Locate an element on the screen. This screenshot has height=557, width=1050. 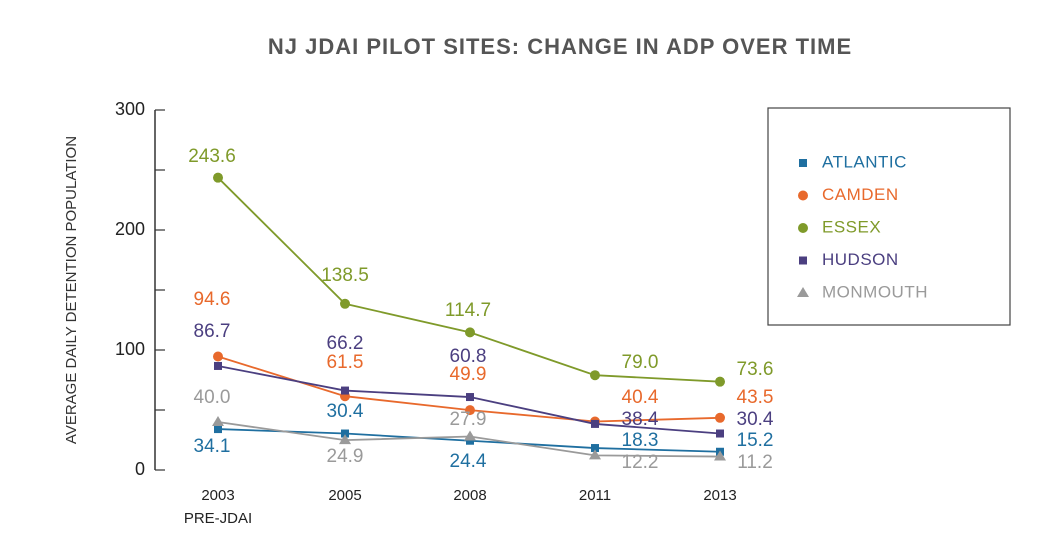
data-label: 79.0 is located at coordinates (640, 362).